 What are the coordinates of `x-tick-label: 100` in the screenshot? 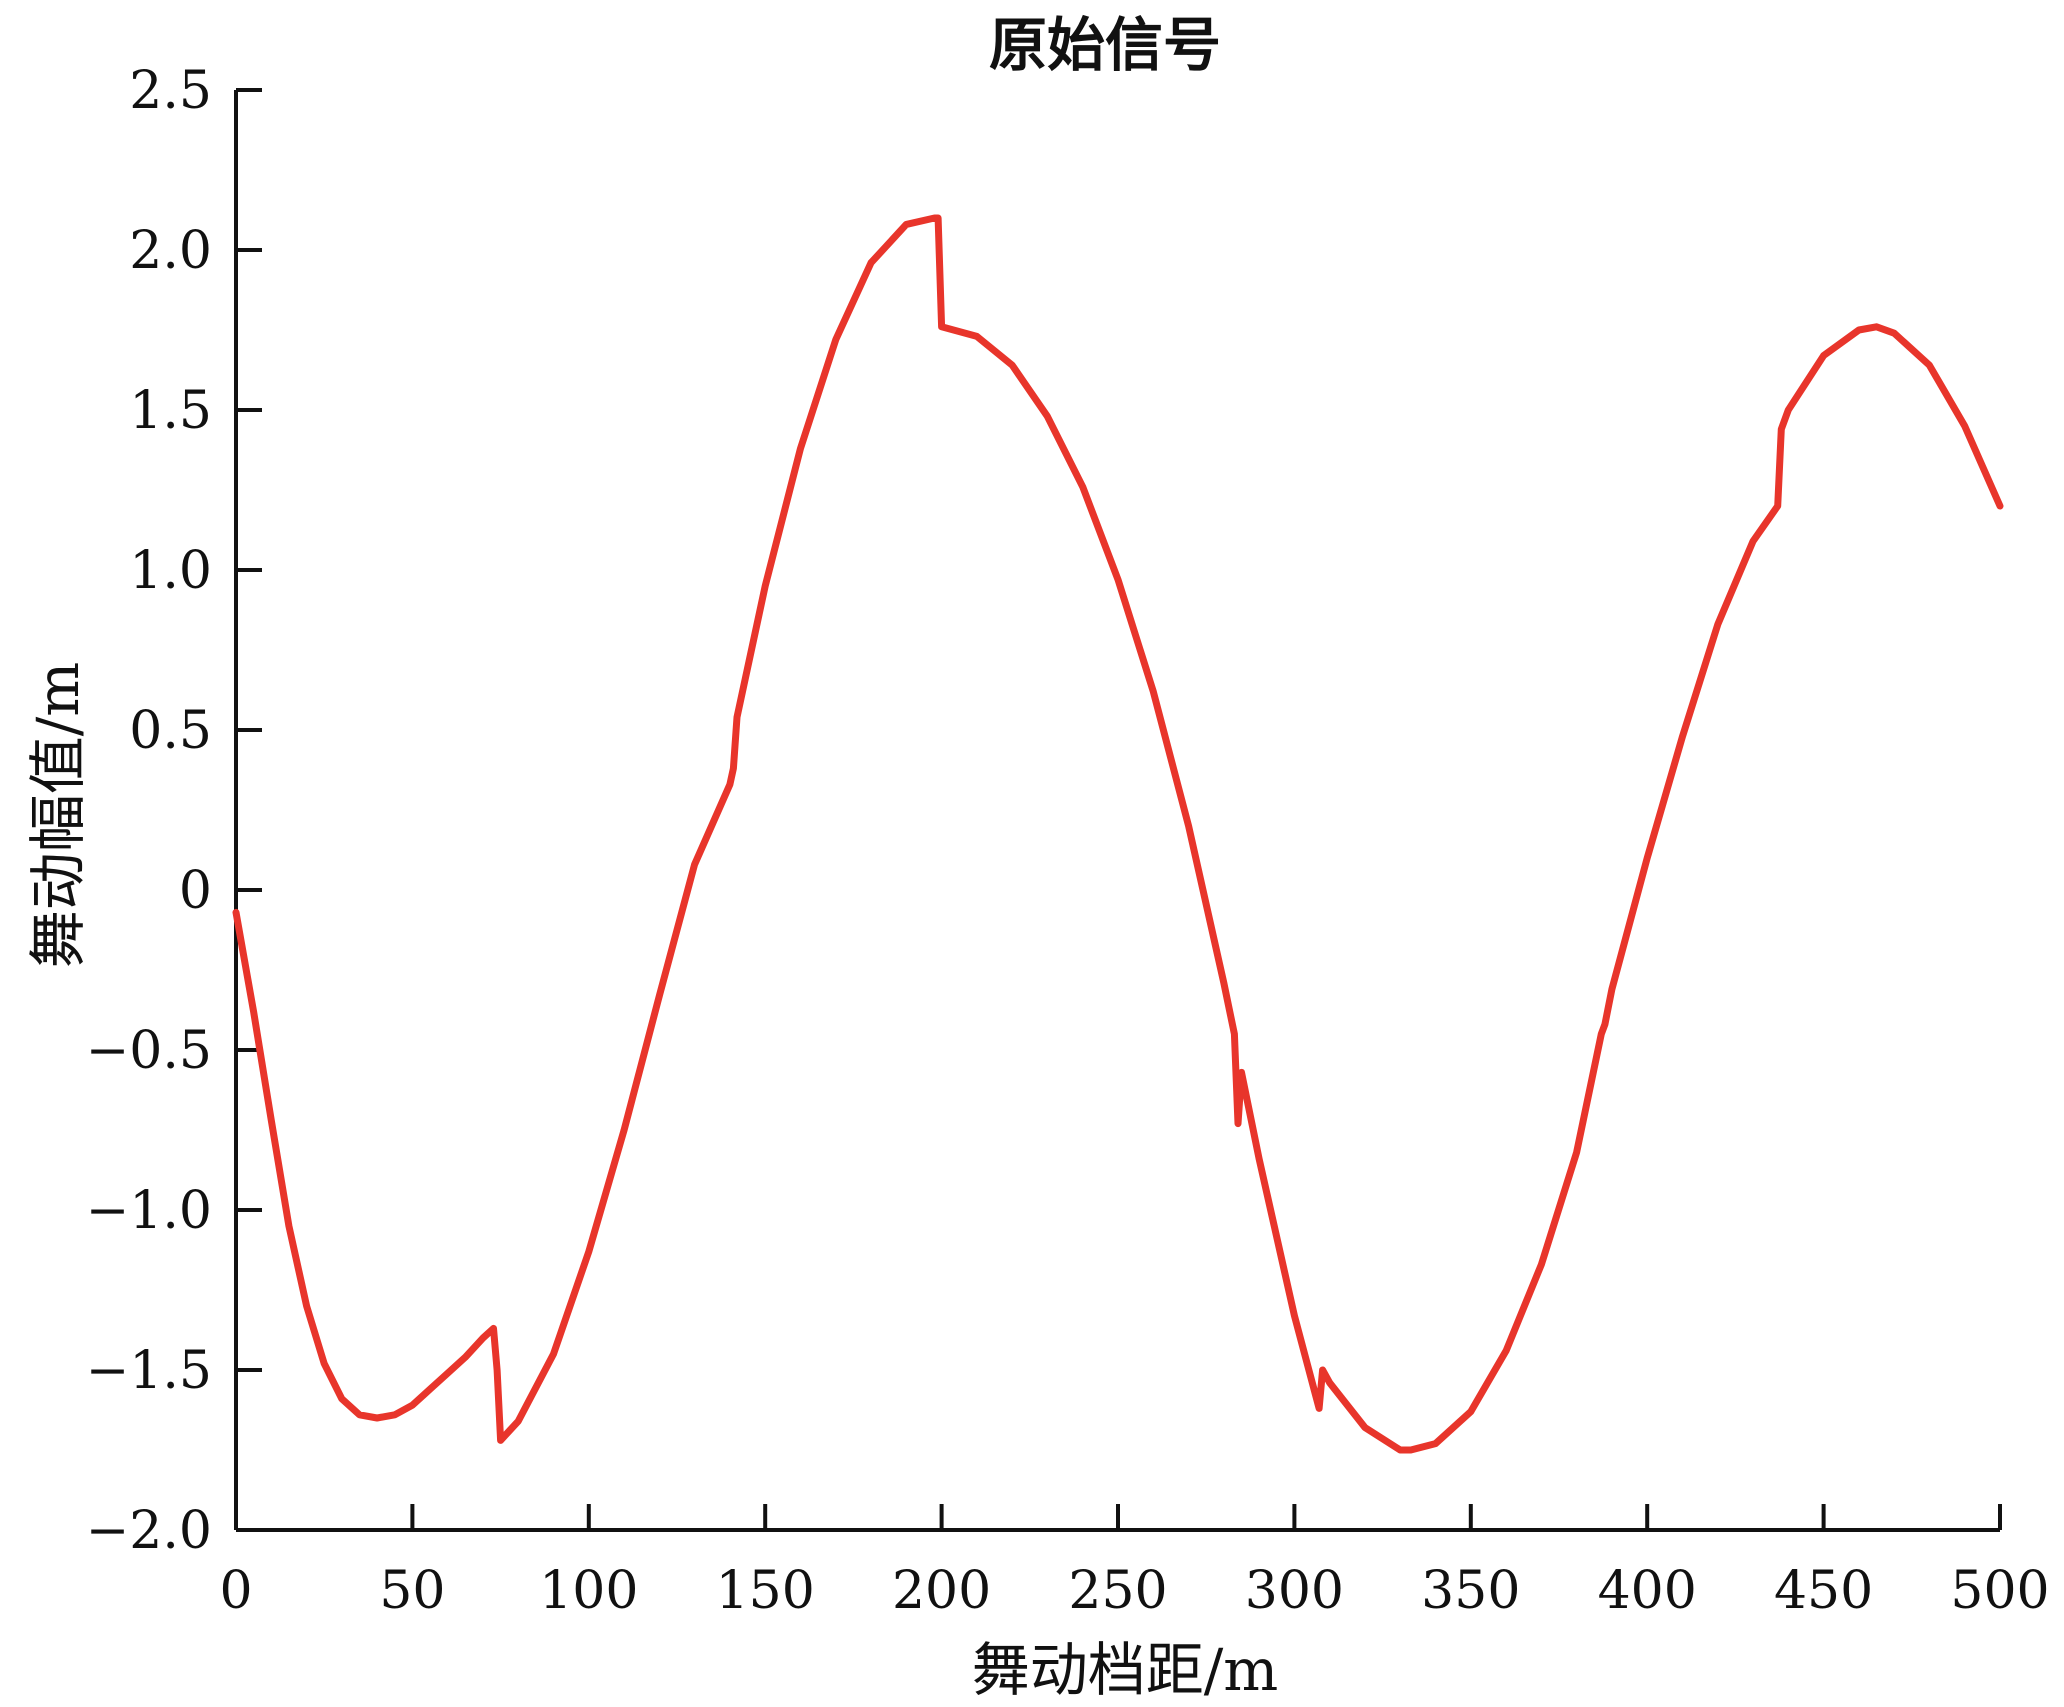 It's located at (588, 1591).